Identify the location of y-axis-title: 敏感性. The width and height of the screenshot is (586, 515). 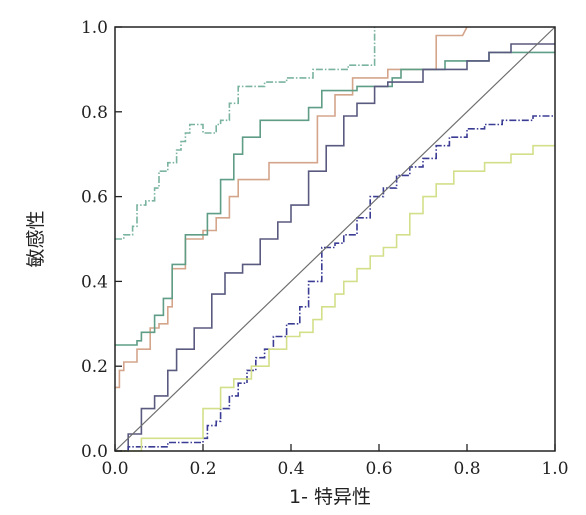
(36, 238).